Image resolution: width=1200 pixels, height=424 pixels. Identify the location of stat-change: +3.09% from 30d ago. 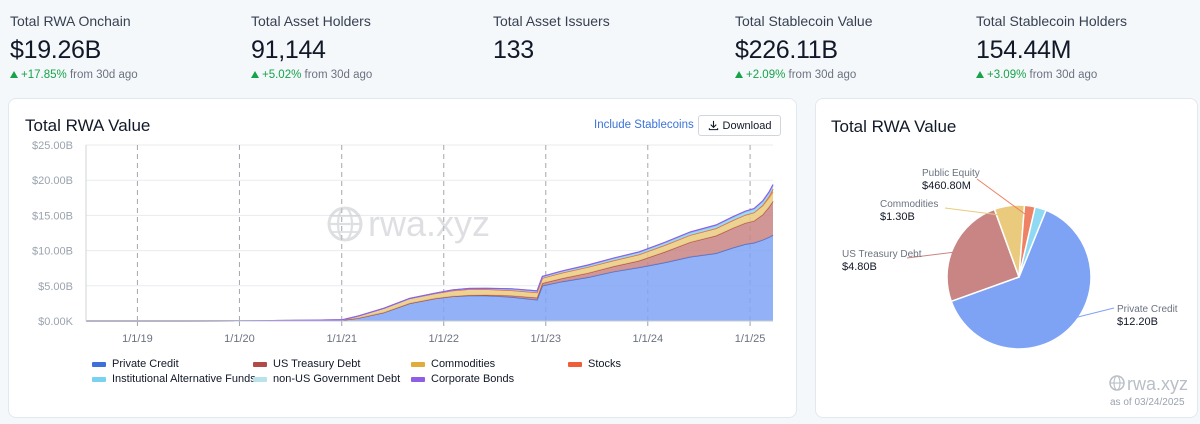
(1088, 75).